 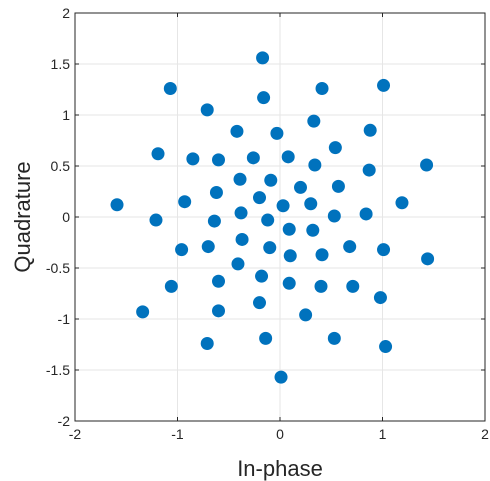 What do you see at coordinates (66, 115) in the screenshot?
I see `y-tick-label: 1` at bounding box center [66, 115].